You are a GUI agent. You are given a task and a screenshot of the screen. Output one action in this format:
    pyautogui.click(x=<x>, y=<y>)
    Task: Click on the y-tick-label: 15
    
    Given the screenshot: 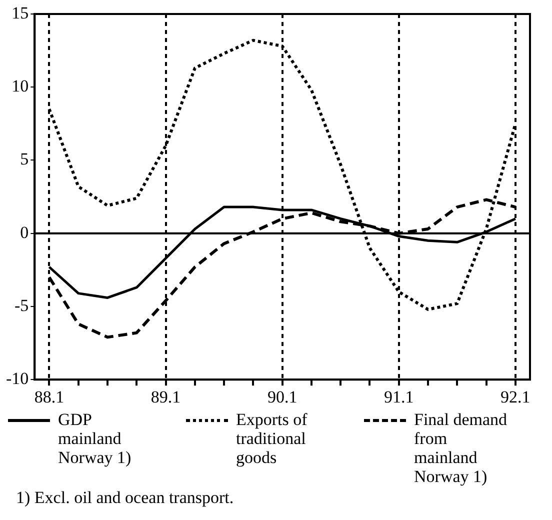 What is the action you would take?
    pyautogui.click(x=20, y=12)
    